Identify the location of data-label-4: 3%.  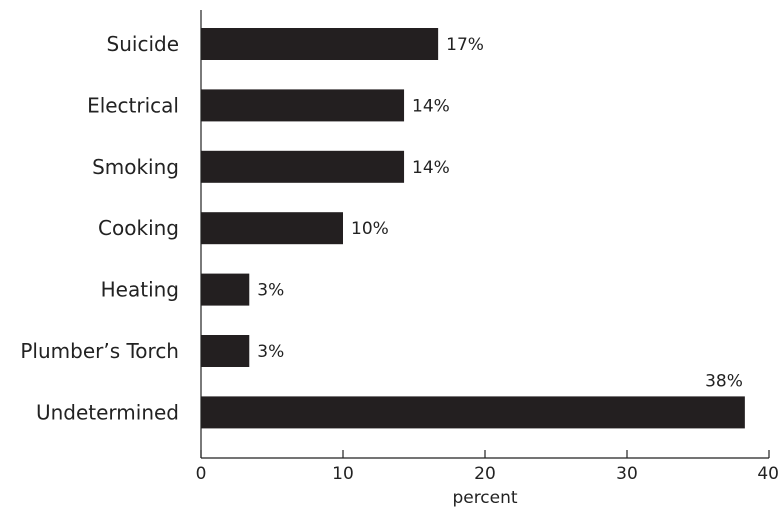
(270, 291).